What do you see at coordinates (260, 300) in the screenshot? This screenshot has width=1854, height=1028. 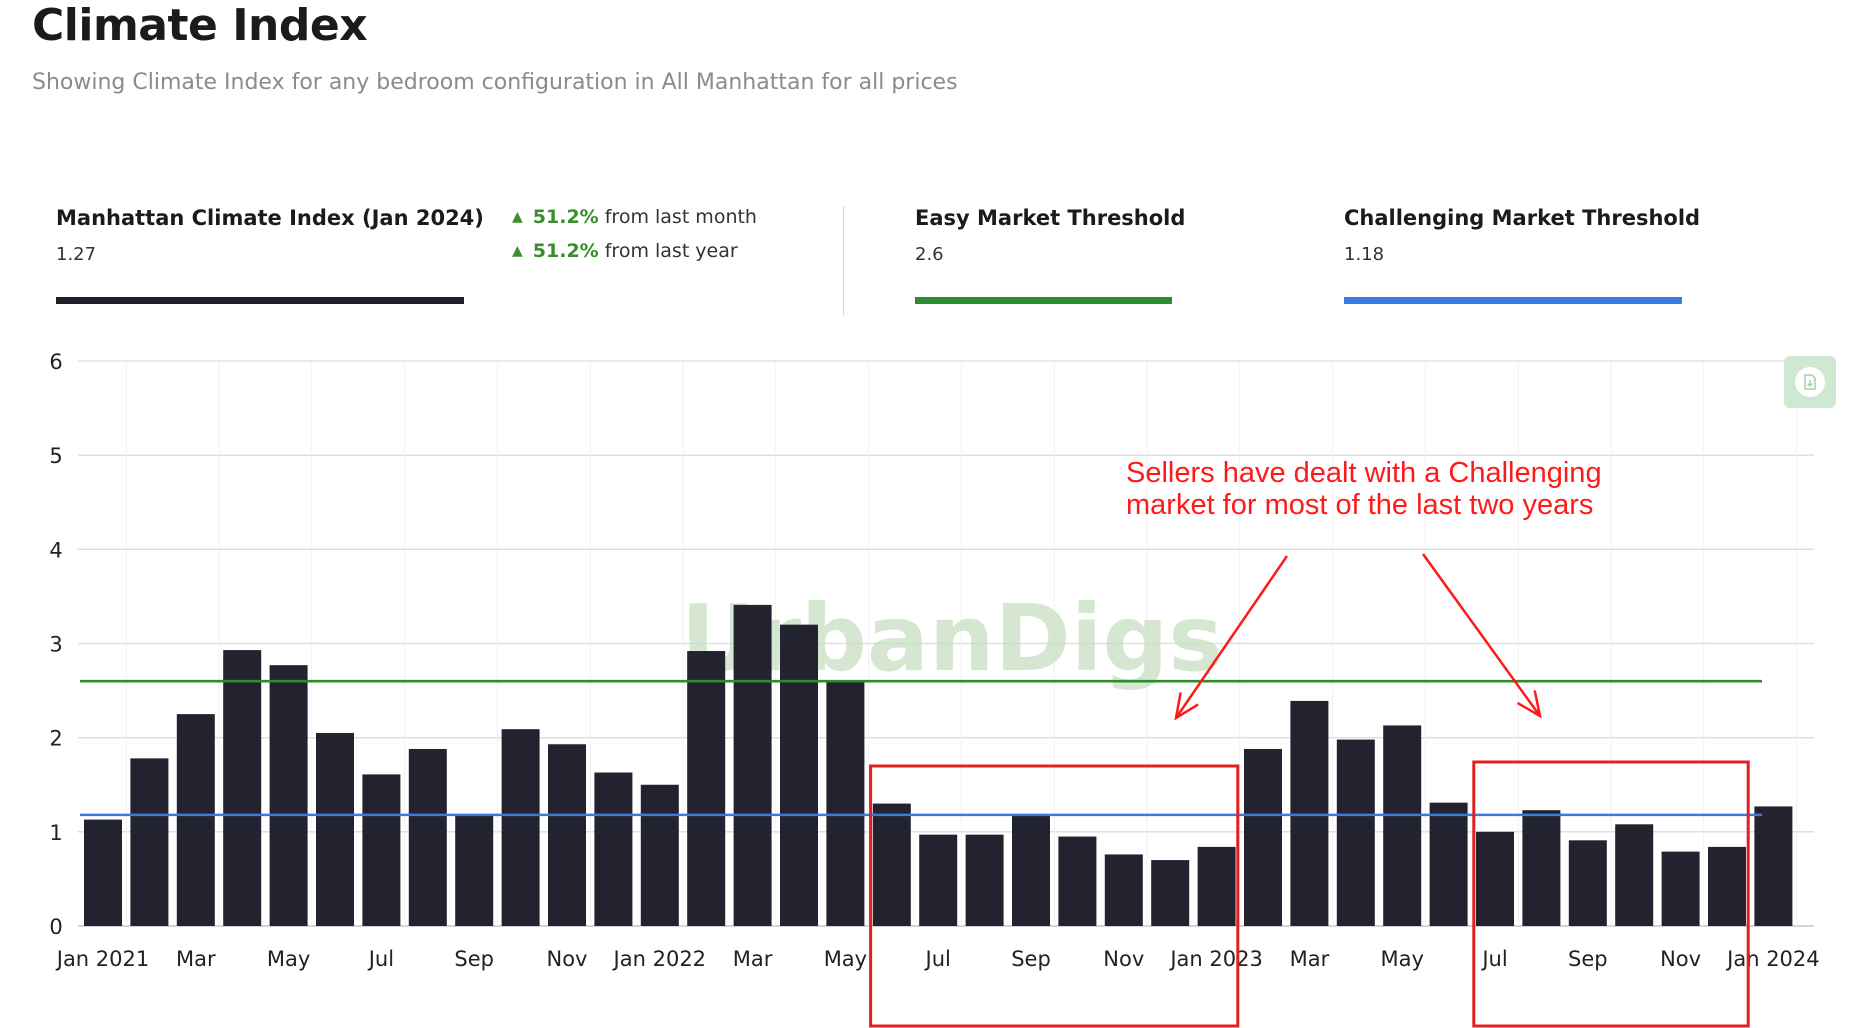 I see `climate-index-legend-bar` at bounding box center [260, 300].